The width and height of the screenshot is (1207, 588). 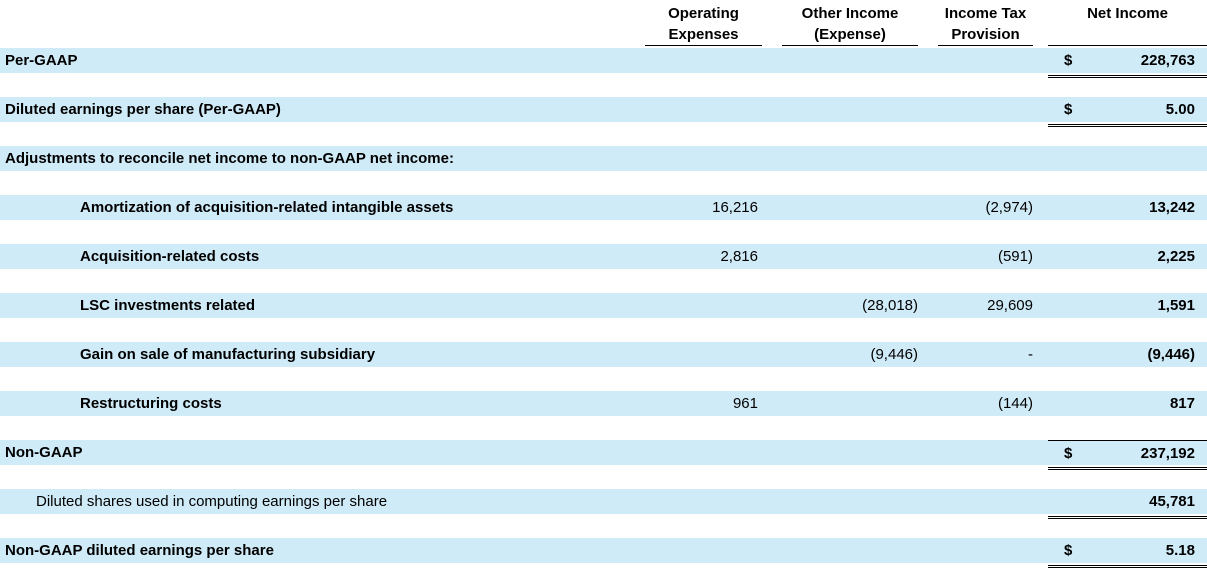 I want to click on cell-operating-expenses: 961, so click(x=745, y=403).